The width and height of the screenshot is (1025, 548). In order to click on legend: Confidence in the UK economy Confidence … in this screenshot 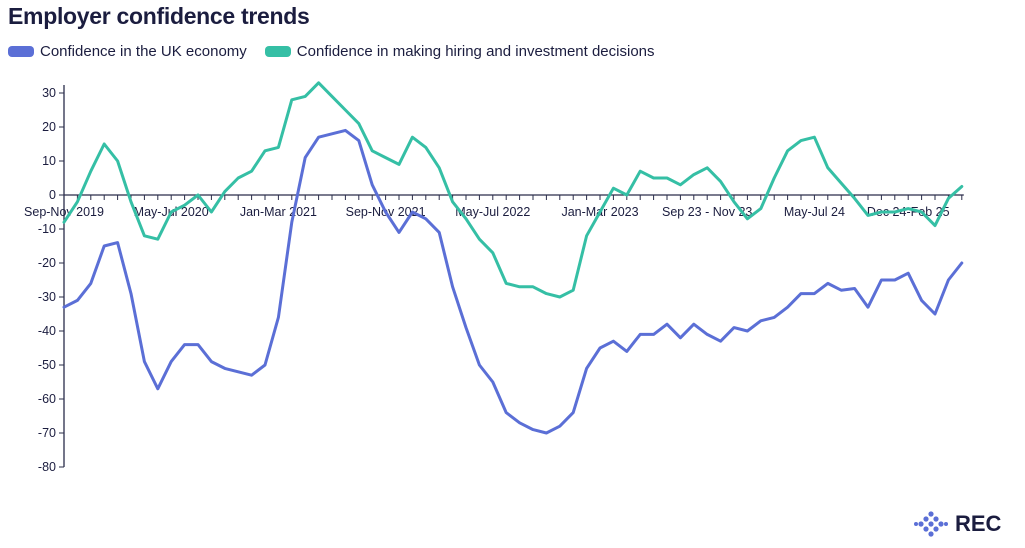, I will do `click(331, 51)`.